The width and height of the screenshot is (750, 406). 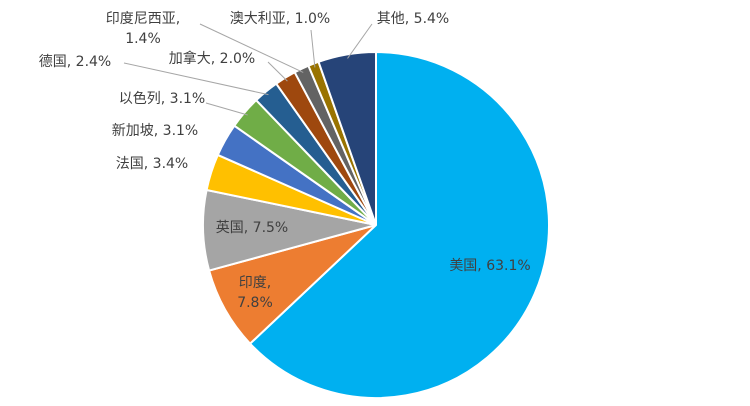 I want to click on data-label: 以色列, 3.1%, so click(x=162, y=98).